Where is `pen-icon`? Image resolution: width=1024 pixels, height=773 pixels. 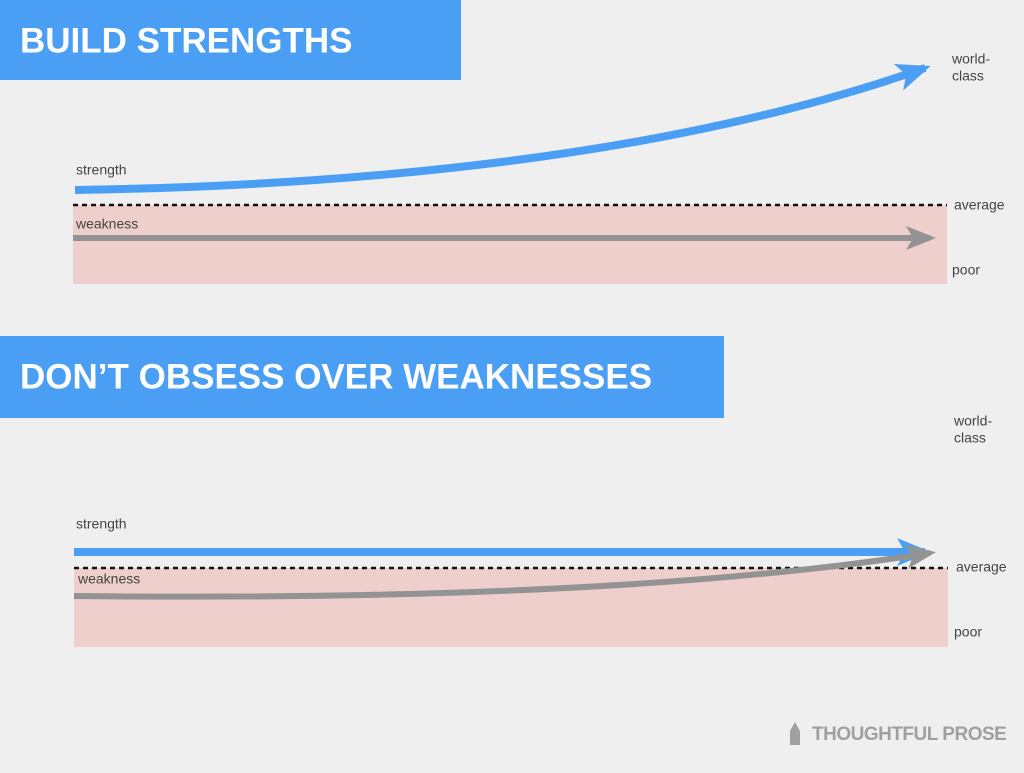 pen-icon is located at coordinates (795, 733).